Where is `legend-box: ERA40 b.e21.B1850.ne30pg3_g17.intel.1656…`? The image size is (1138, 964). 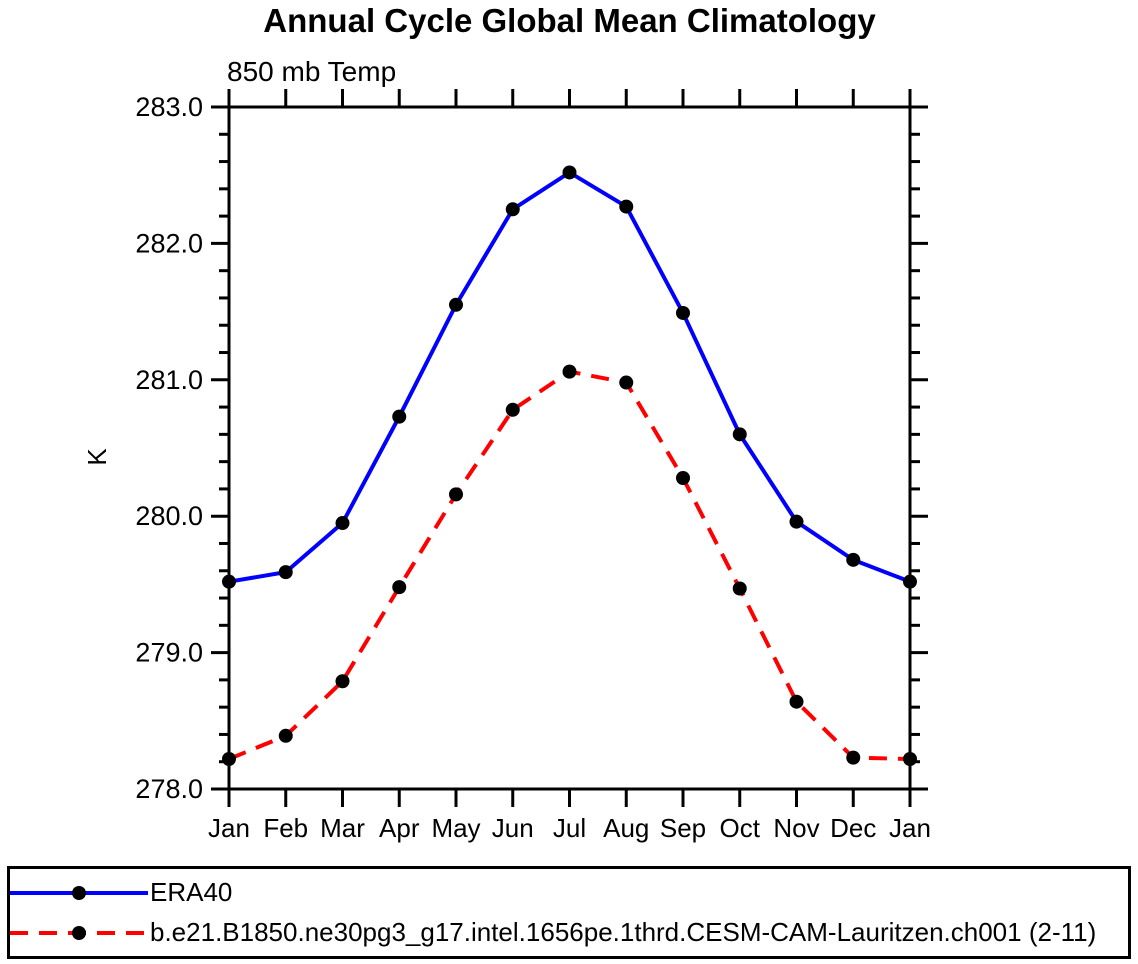 legend-box: ERA40 b.e21.B1850.ne30pg3_g17.intel.1656… is located at coordinates (569, 912).